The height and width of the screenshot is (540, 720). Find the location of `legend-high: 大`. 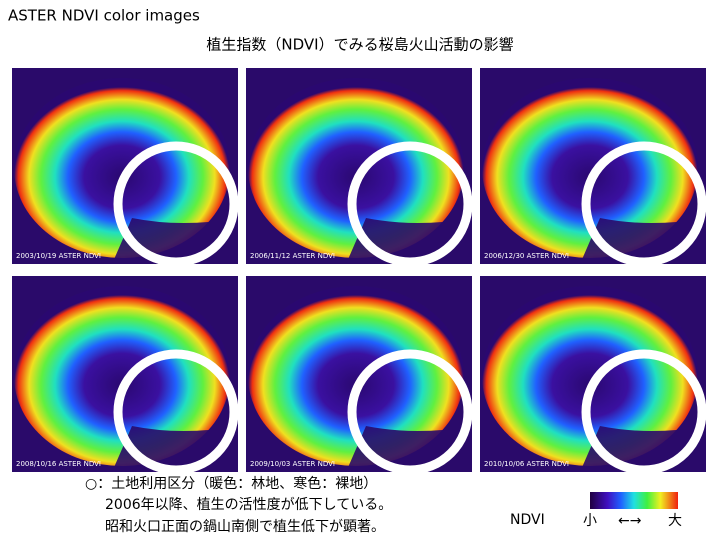

legend-high: 大 is located at coordinates (675, 521).